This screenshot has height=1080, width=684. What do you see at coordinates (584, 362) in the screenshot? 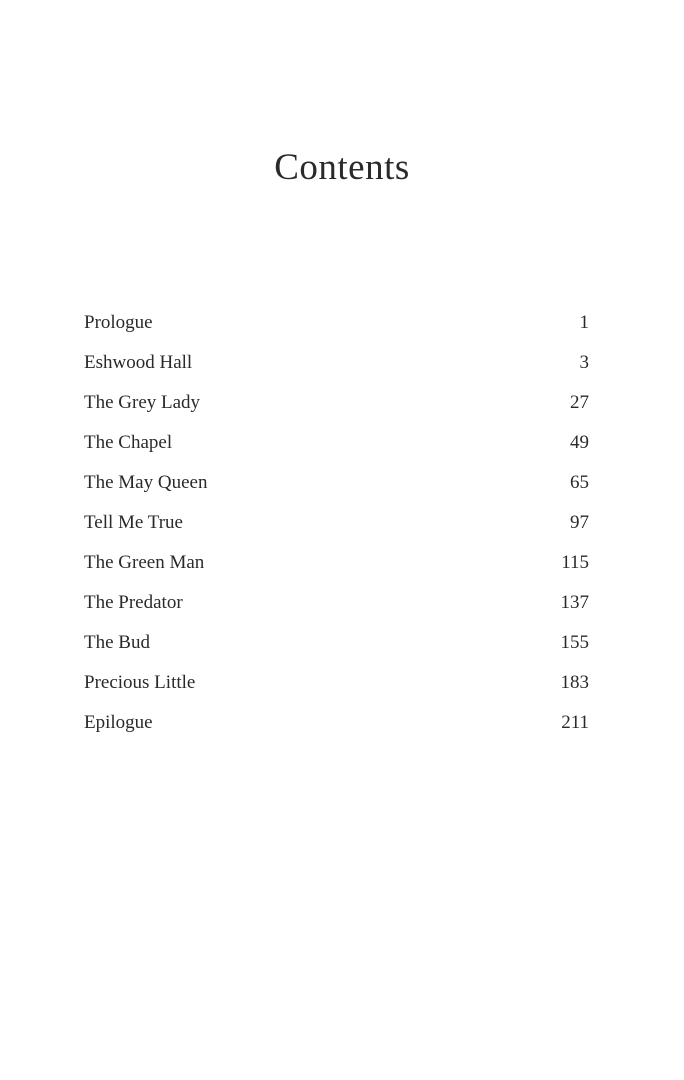
I see `page-number: 3` at bounding box center [584, 362].